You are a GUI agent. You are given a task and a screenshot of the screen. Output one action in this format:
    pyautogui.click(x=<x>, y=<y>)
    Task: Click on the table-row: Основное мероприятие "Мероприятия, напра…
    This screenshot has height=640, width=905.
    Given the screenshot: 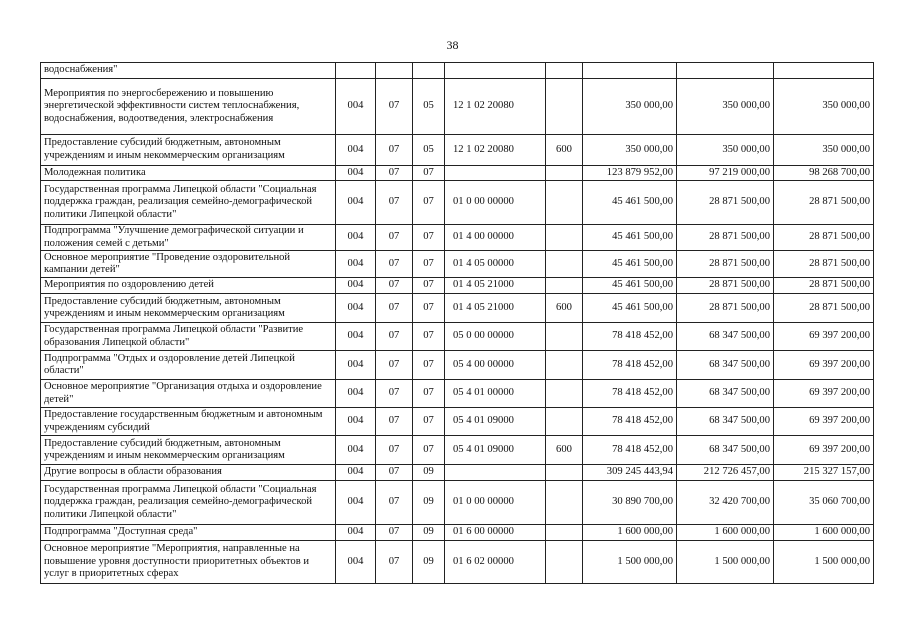 What is the action you would take?
    pyautogui.click(x=457, y=562)
    